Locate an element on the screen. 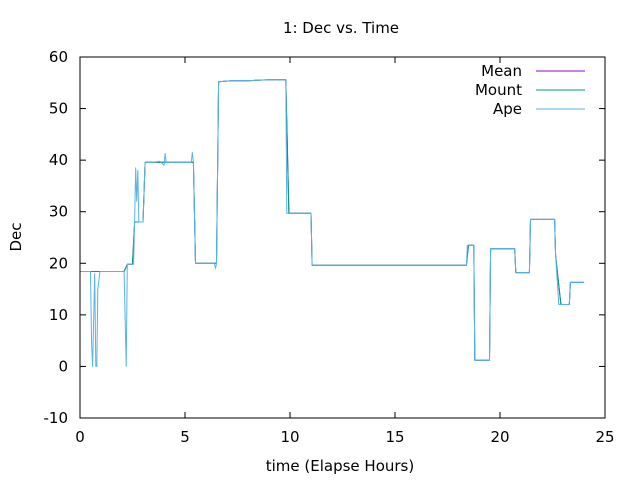 The image size is (640, 480). x-tick-label: 10 is located at coordinates (289, 437).